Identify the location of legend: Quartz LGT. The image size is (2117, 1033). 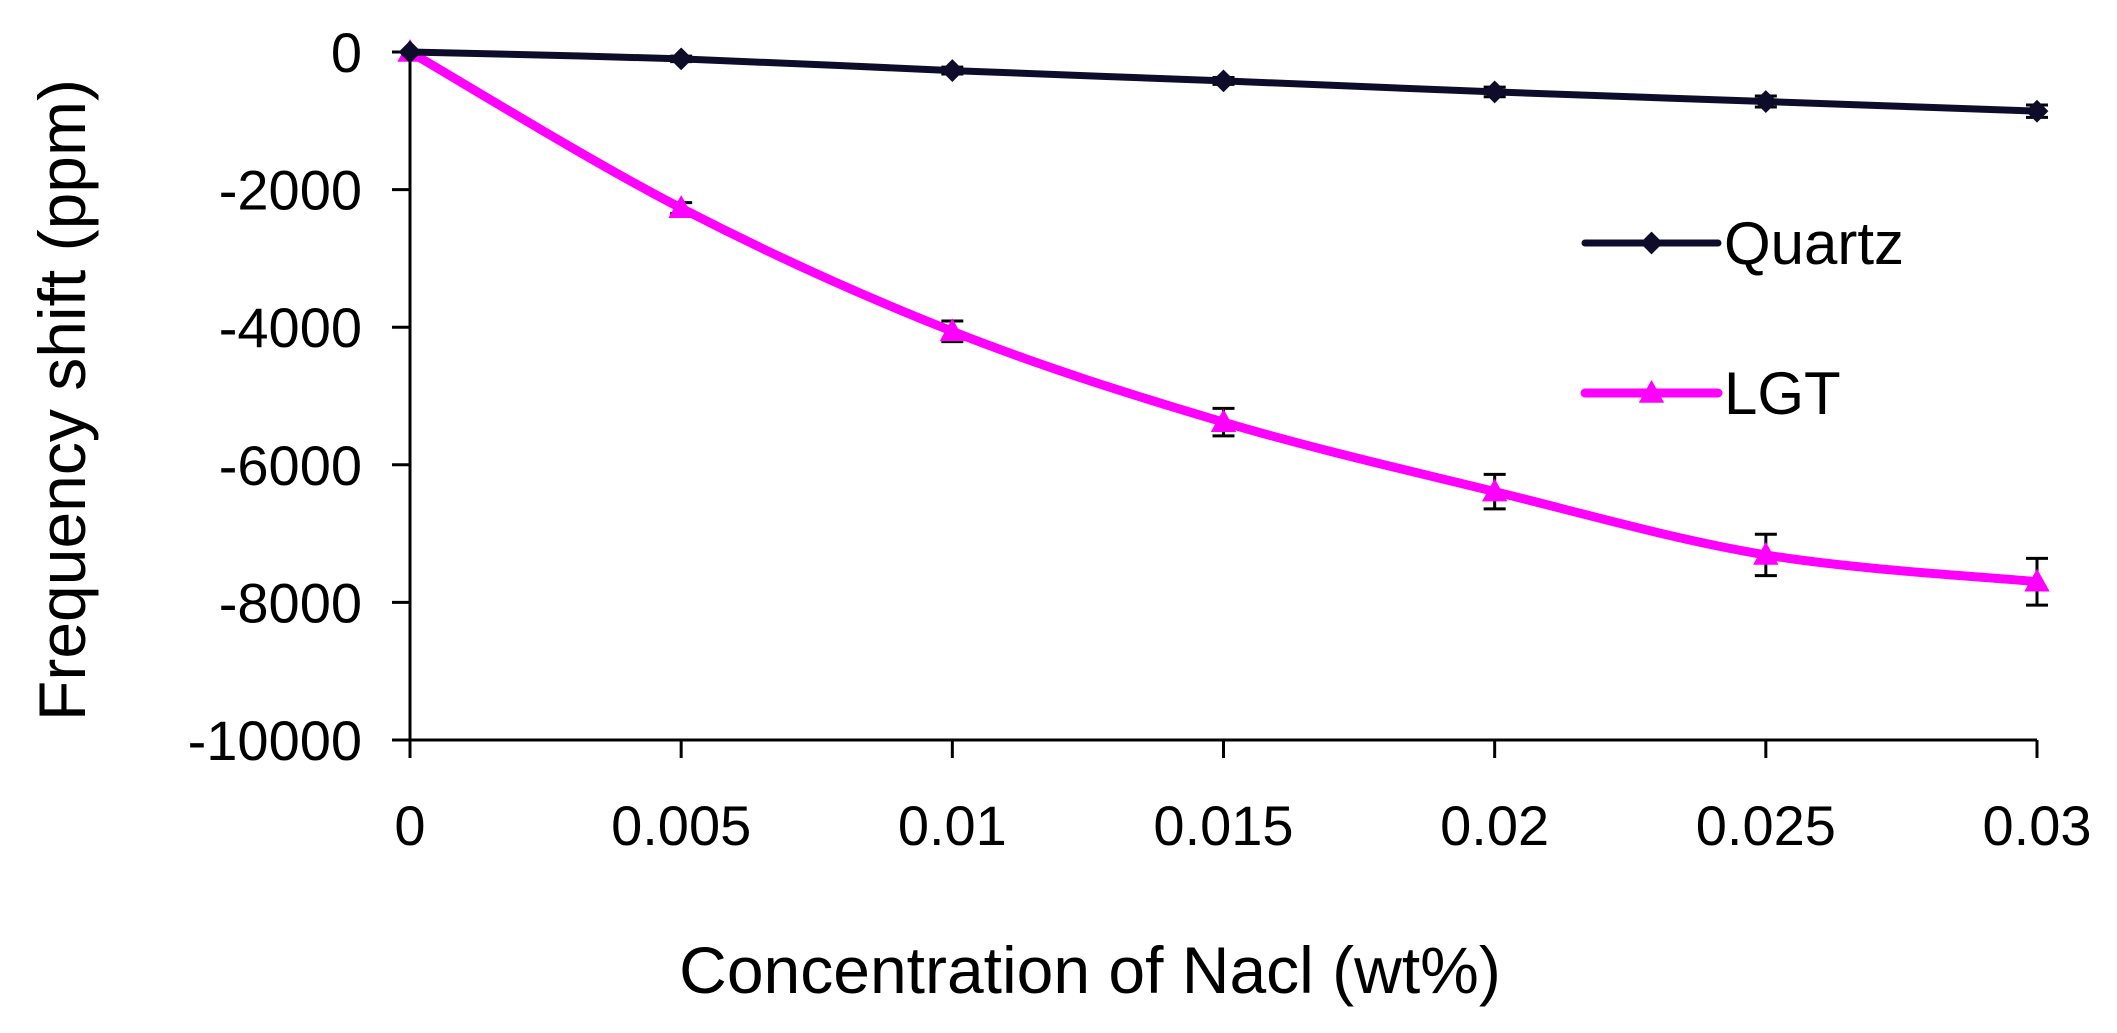
(1742, 318).